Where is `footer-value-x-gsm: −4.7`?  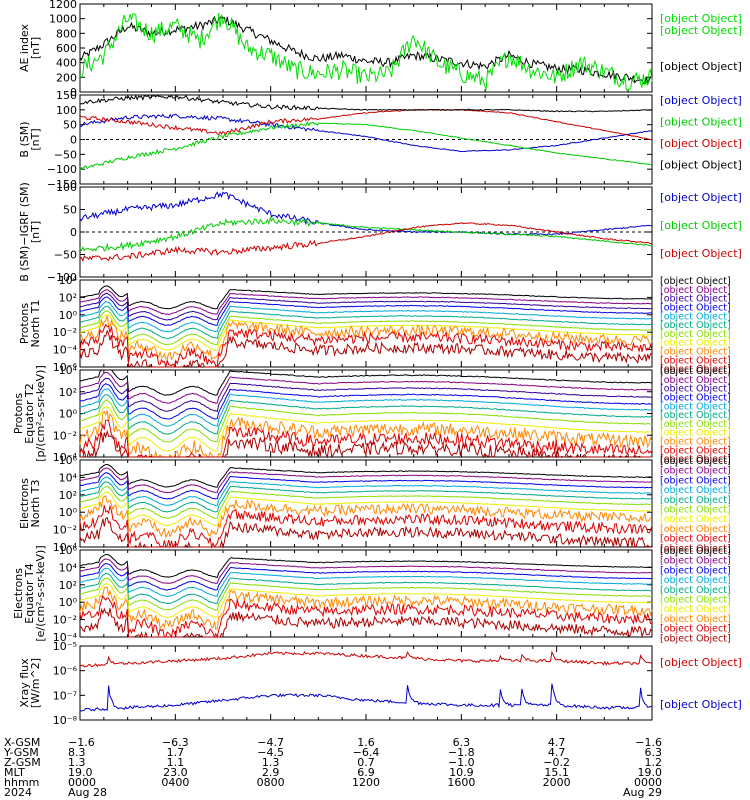 footer-value-x-gsm: −4.7 is located at coordinates (270, 742).